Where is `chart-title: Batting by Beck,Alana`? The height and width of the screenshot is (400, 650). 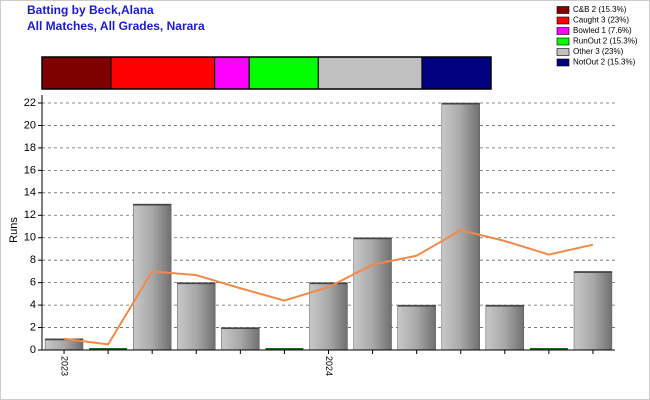
chart-title: Batting by Beck,Alana is located at coordinates (90, 10).